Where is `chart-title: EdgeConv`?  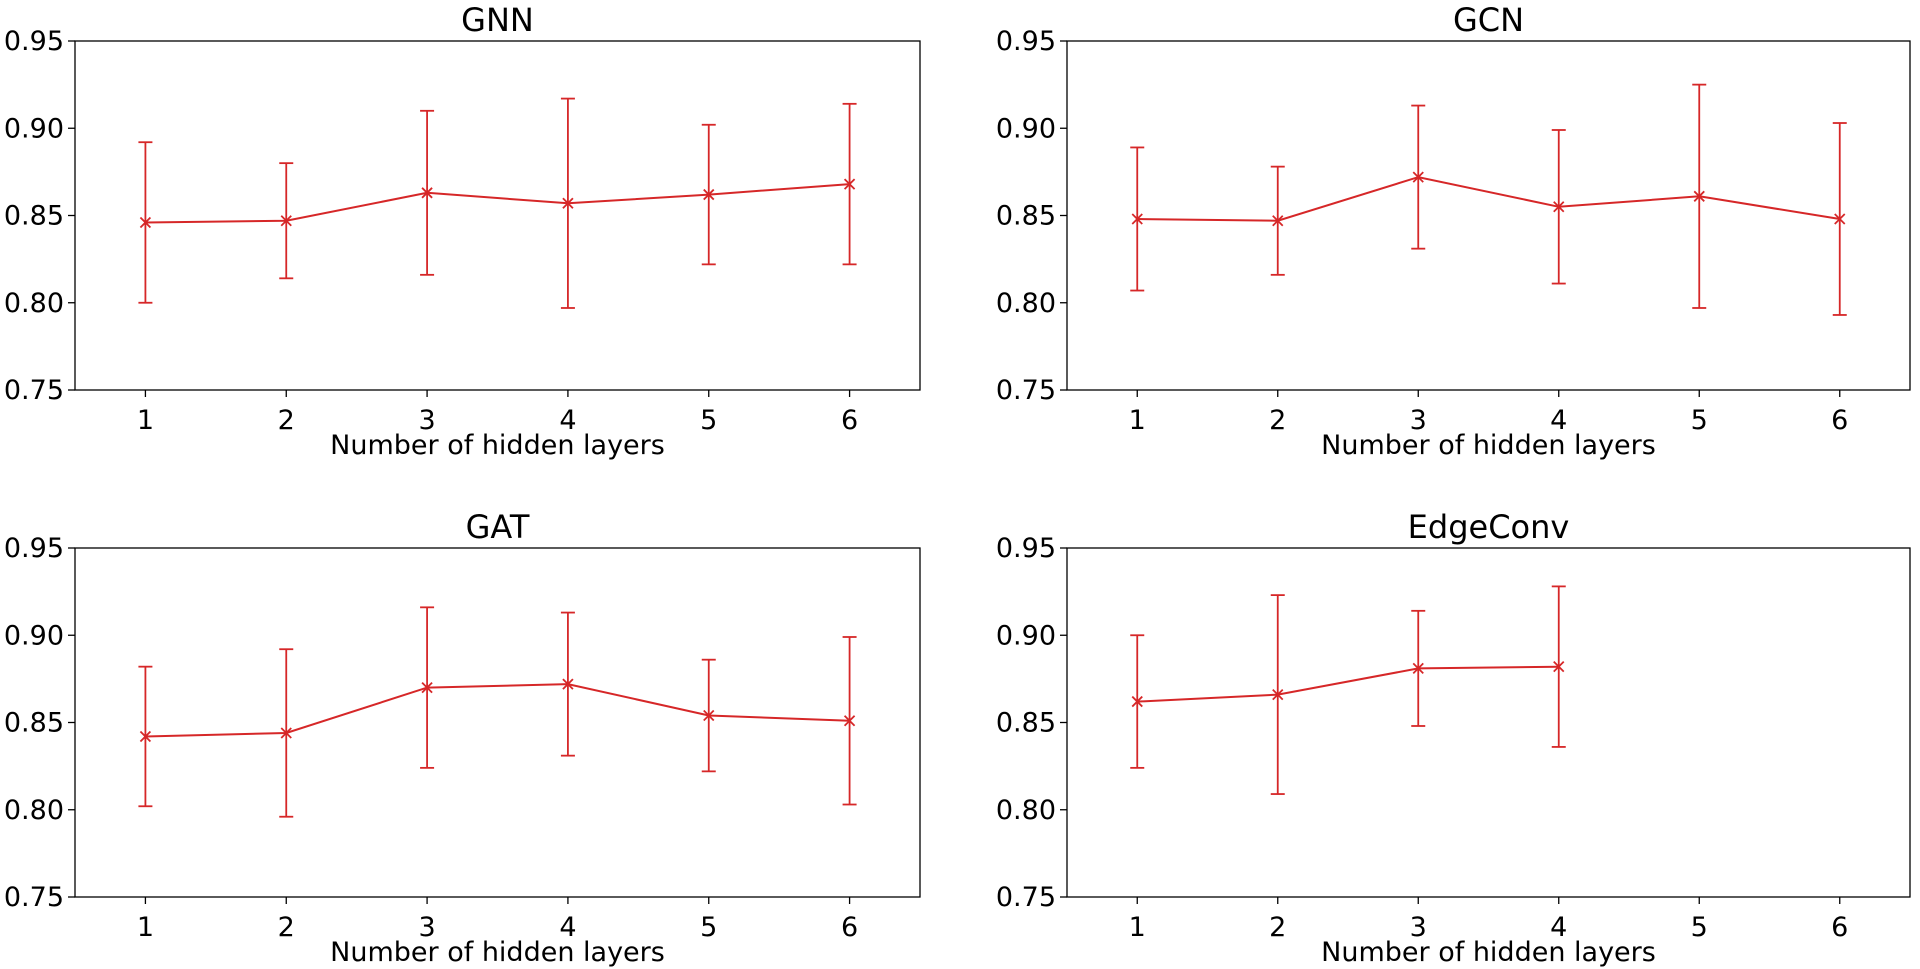
chart-title: EdgeConv is located at coordinates (1489, 527).